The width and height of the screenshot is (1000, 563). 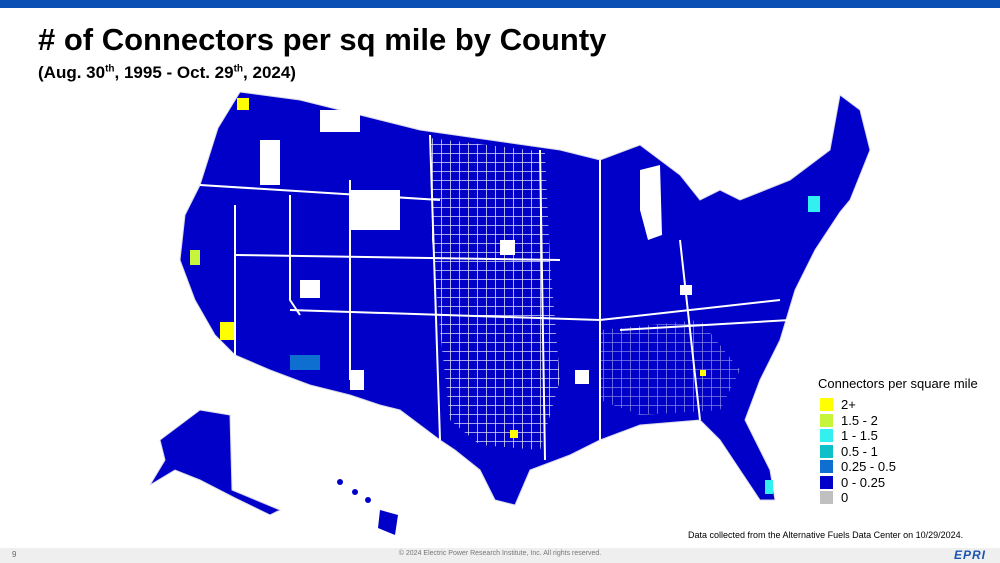 What do you see at coordinates (848, 405) in the screenshot?
I see `legend-label: 2+` at bounding box center [848, 405].